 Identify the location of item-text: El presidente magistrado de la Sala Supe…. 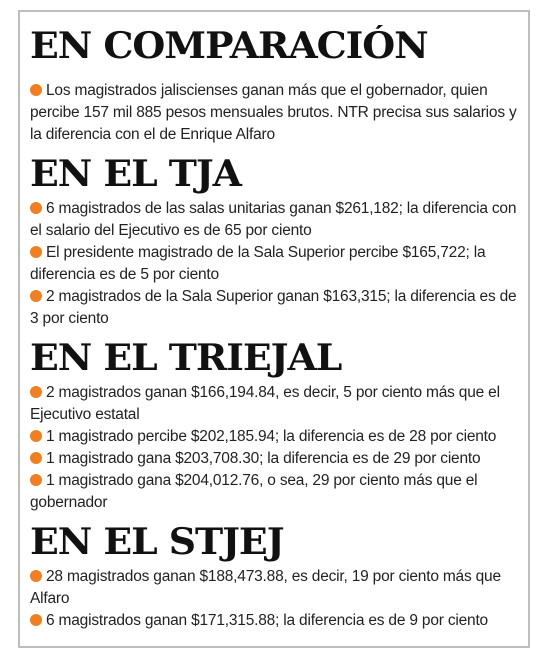
(258, 263).